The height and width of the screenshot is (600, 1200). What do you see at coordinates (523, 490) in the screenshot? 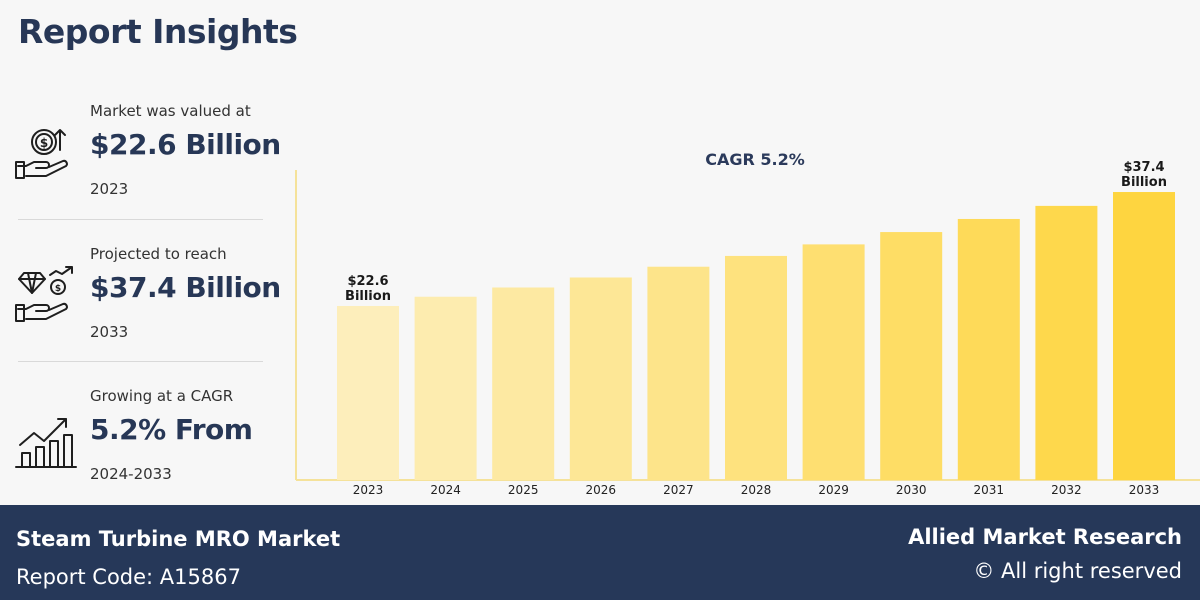
I see `x-tick-label: 2025` at bounding box center [523, 490].